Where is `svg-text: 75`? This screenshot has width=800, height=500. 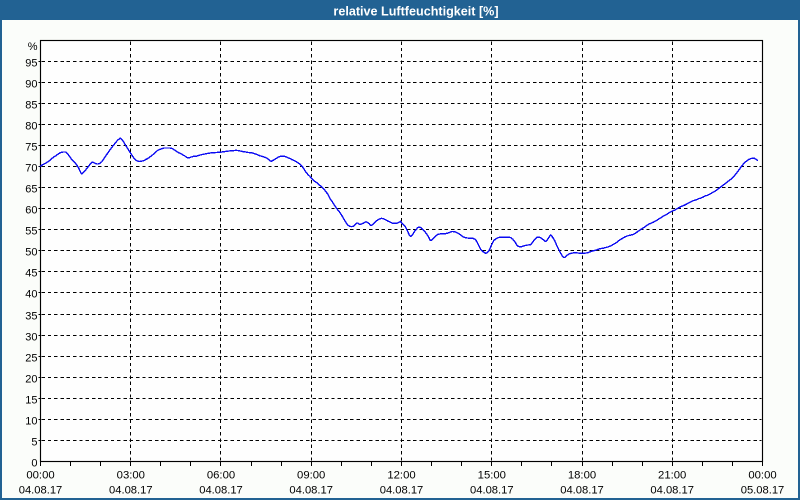 svg-text: 75 is located at coordinates (31, 148).